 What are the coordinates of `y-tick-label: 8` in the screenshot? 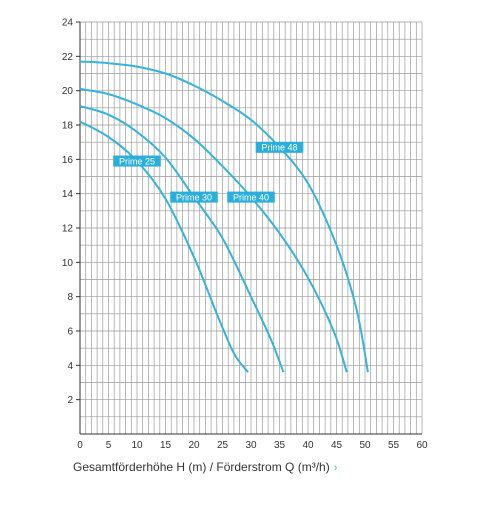 It's located at (70, 297).